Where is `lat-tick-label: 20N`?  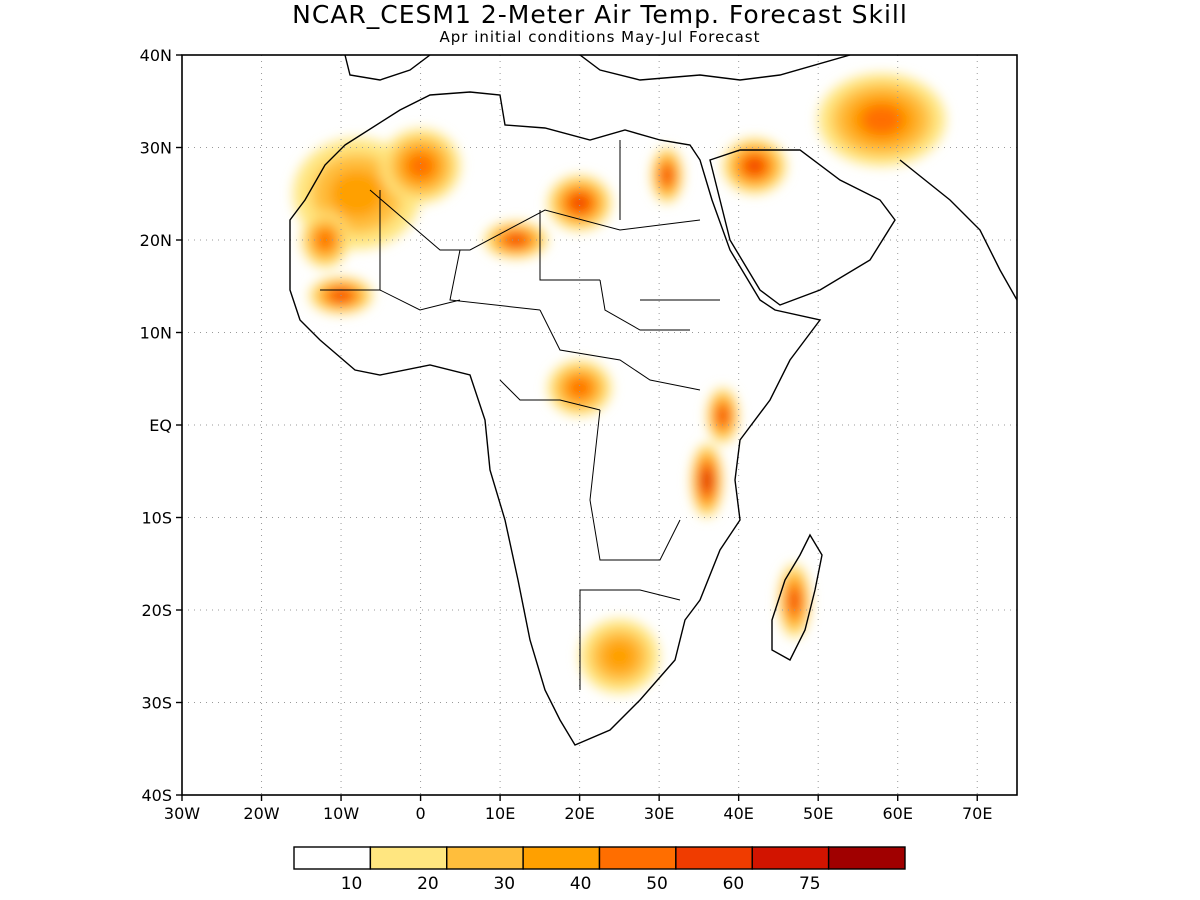 lat-tick-label: 20N is located at coordinates (156, 240).